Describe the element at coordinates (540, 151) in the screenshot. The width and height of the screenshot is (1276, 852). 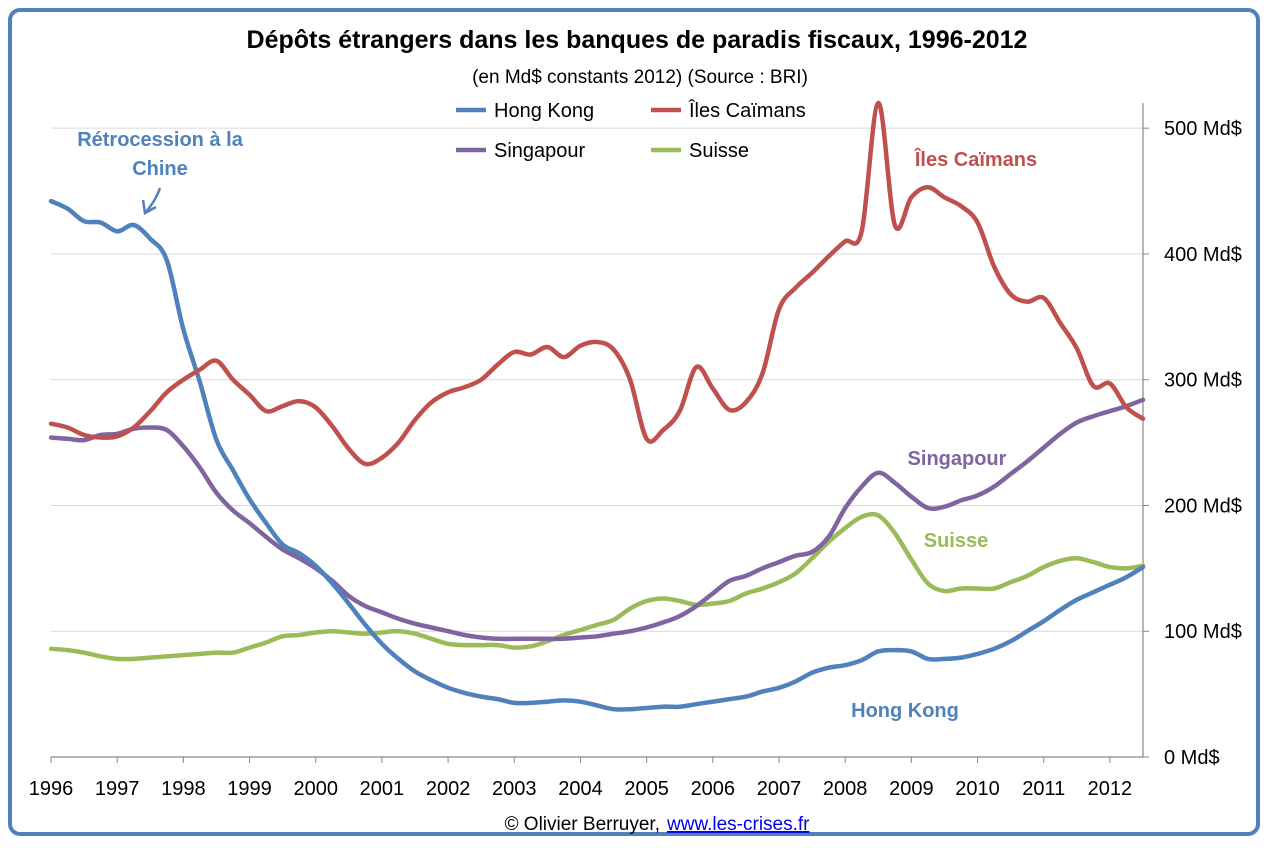
I see `legend-label-2: Singapour` at that location.